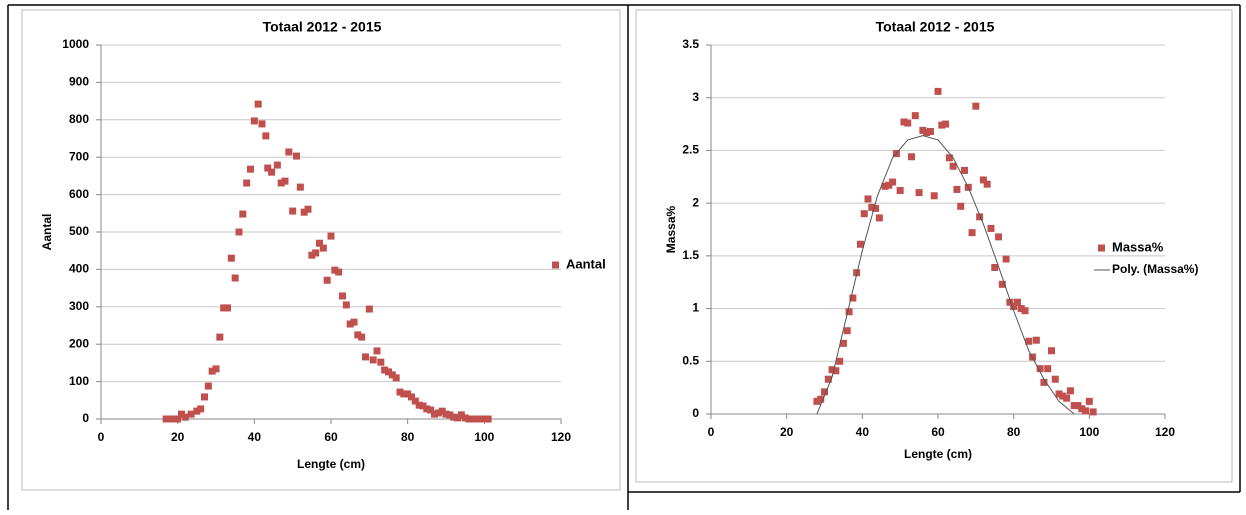  I want to click on y-tick-label: 400, so click(79, 269).